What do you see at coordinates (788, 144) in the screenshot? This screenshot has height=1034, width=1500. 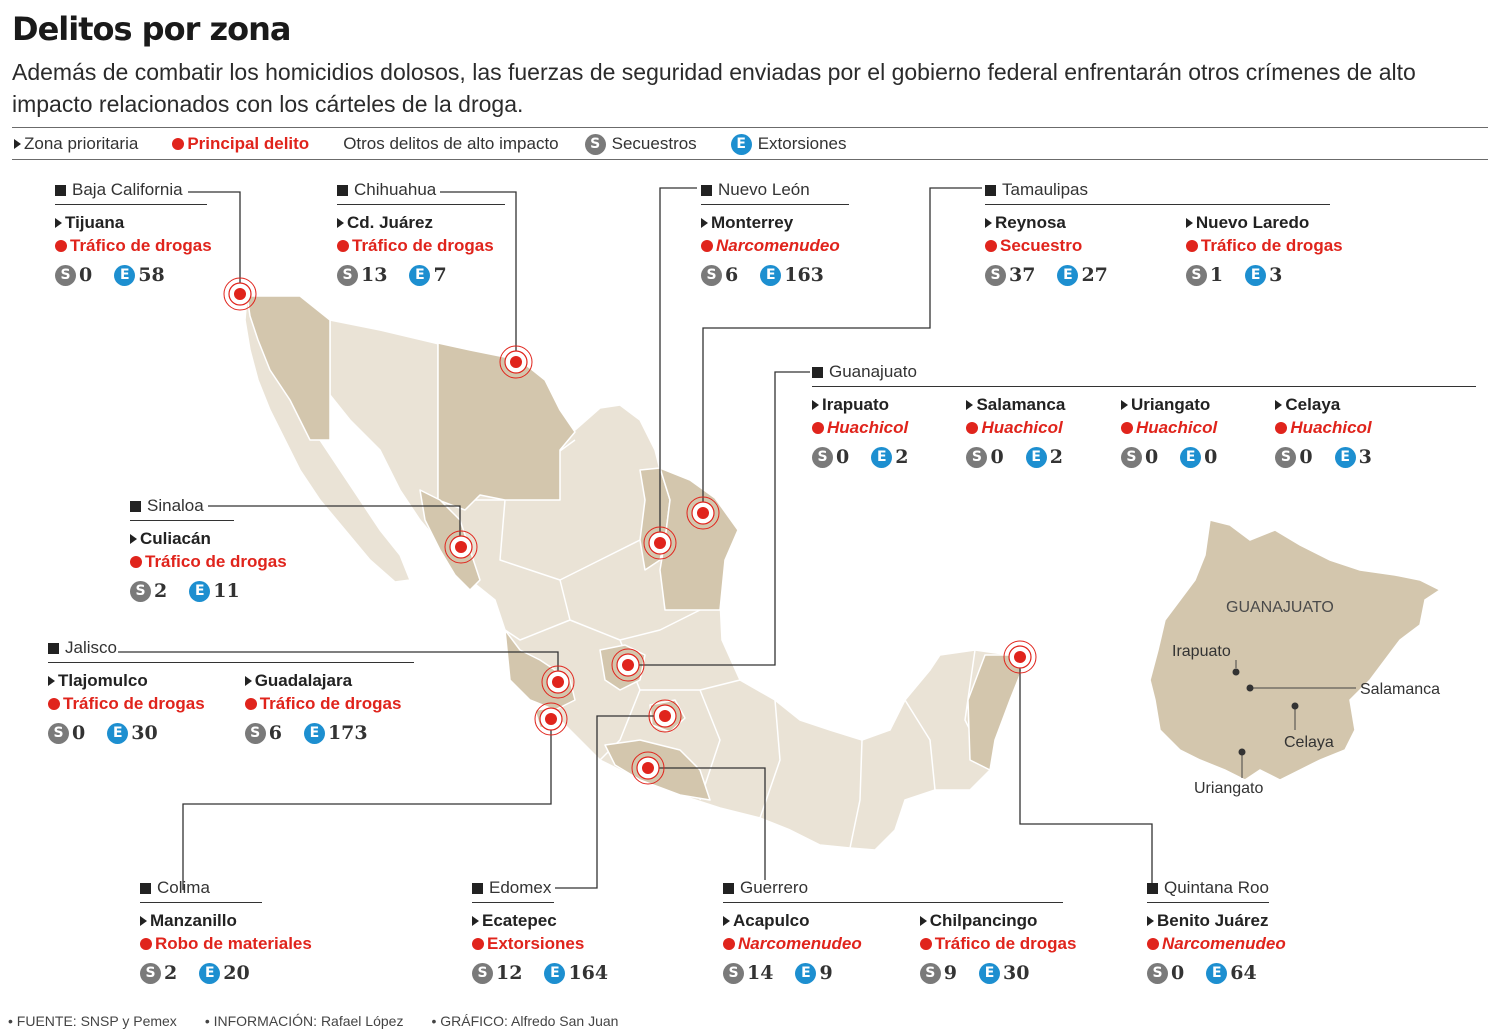 I see `legend-extorsiones: E Extorsiones` at bounding box center [788, 144].